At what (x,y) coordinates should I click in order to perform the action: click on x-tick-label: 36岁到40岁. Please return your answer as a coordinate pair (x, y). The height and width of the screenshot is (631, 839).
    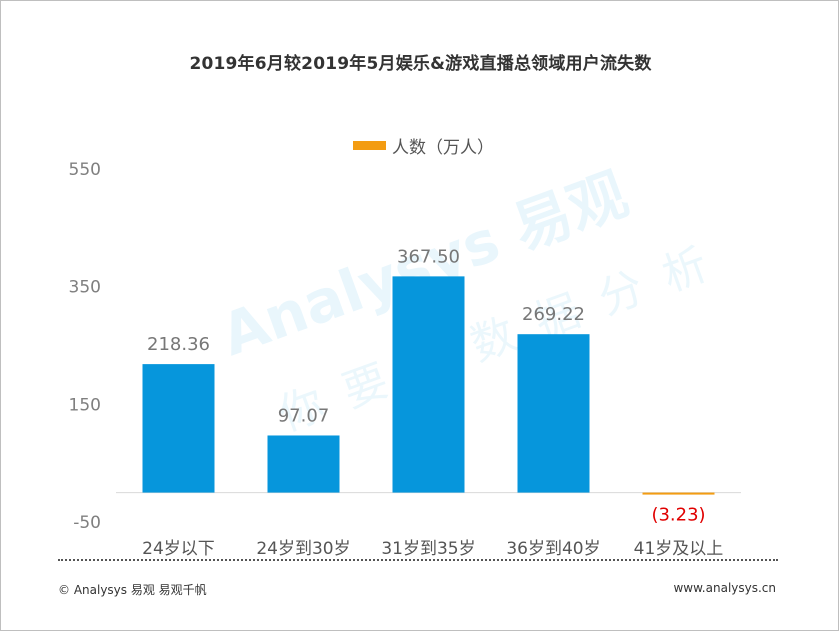
    Looking at the image, I should click on (553, 549).